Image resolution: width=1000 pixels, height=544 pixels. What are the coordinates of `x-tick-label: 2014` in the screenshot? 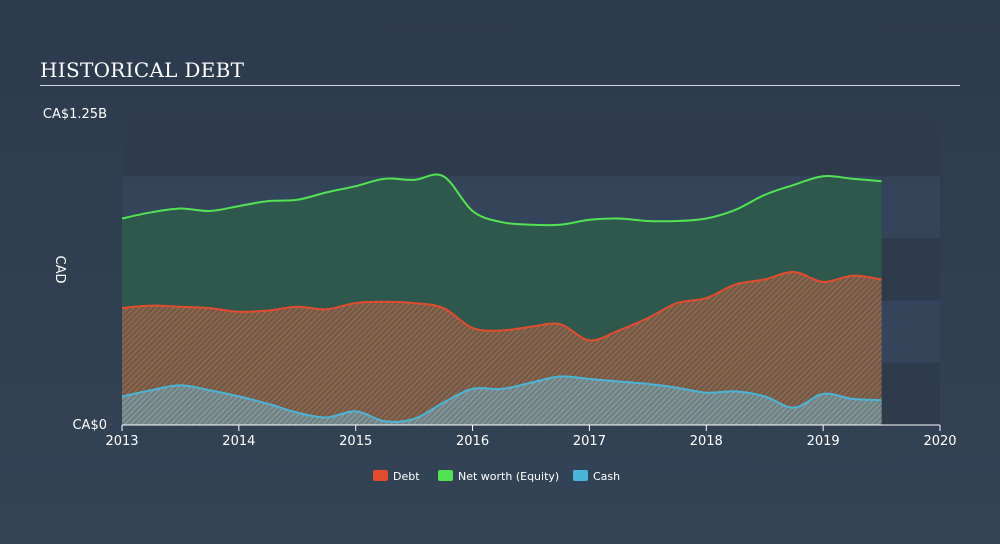 It's located at (238, 441).